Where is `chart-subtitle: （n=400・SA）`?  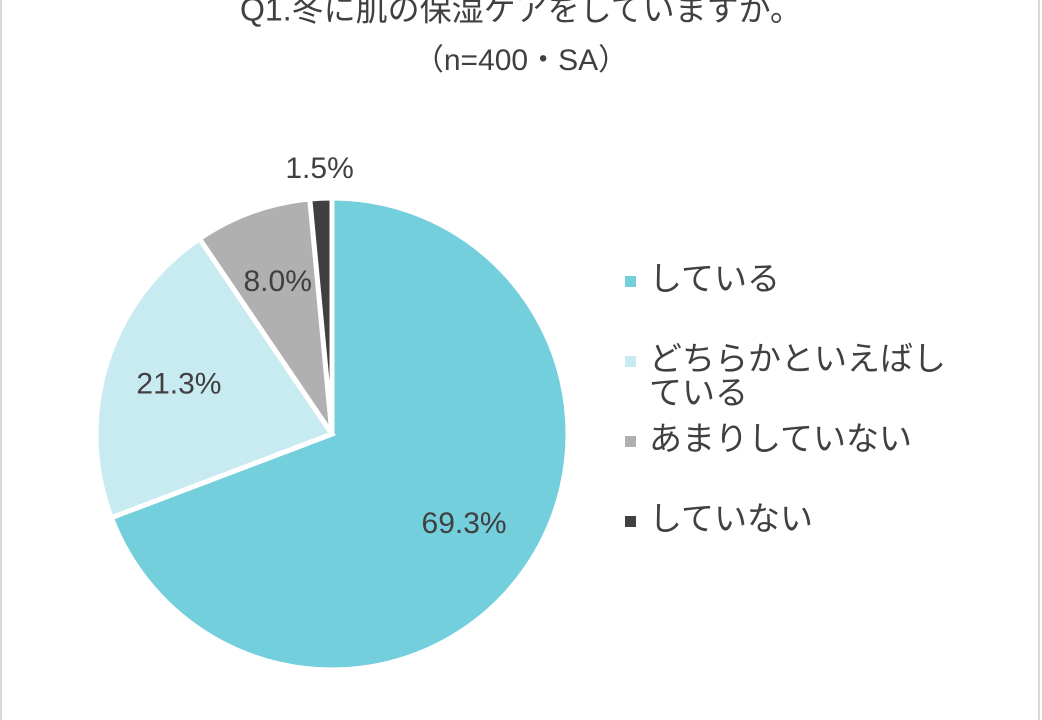 chart-subtitle: （n=400・SA） is located at coordinates (521, 60).